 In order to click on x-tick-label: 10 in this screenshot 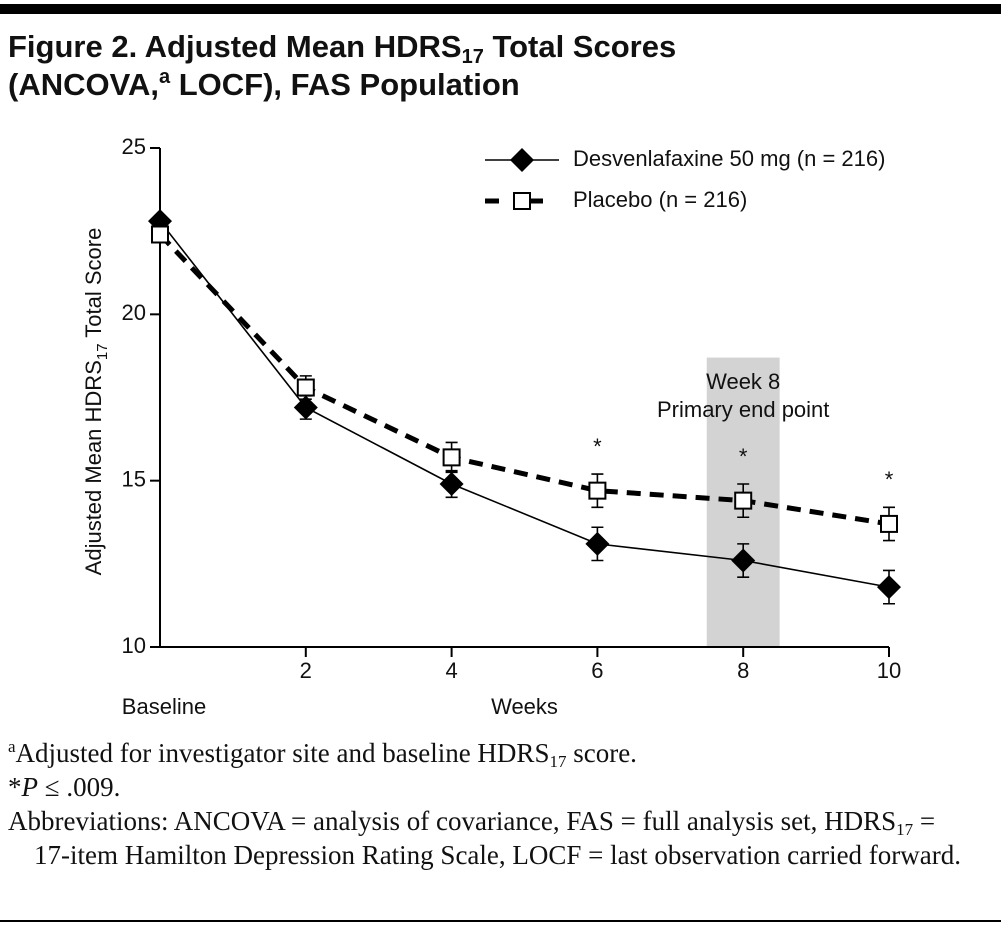, I will do `click(889, 670)`.